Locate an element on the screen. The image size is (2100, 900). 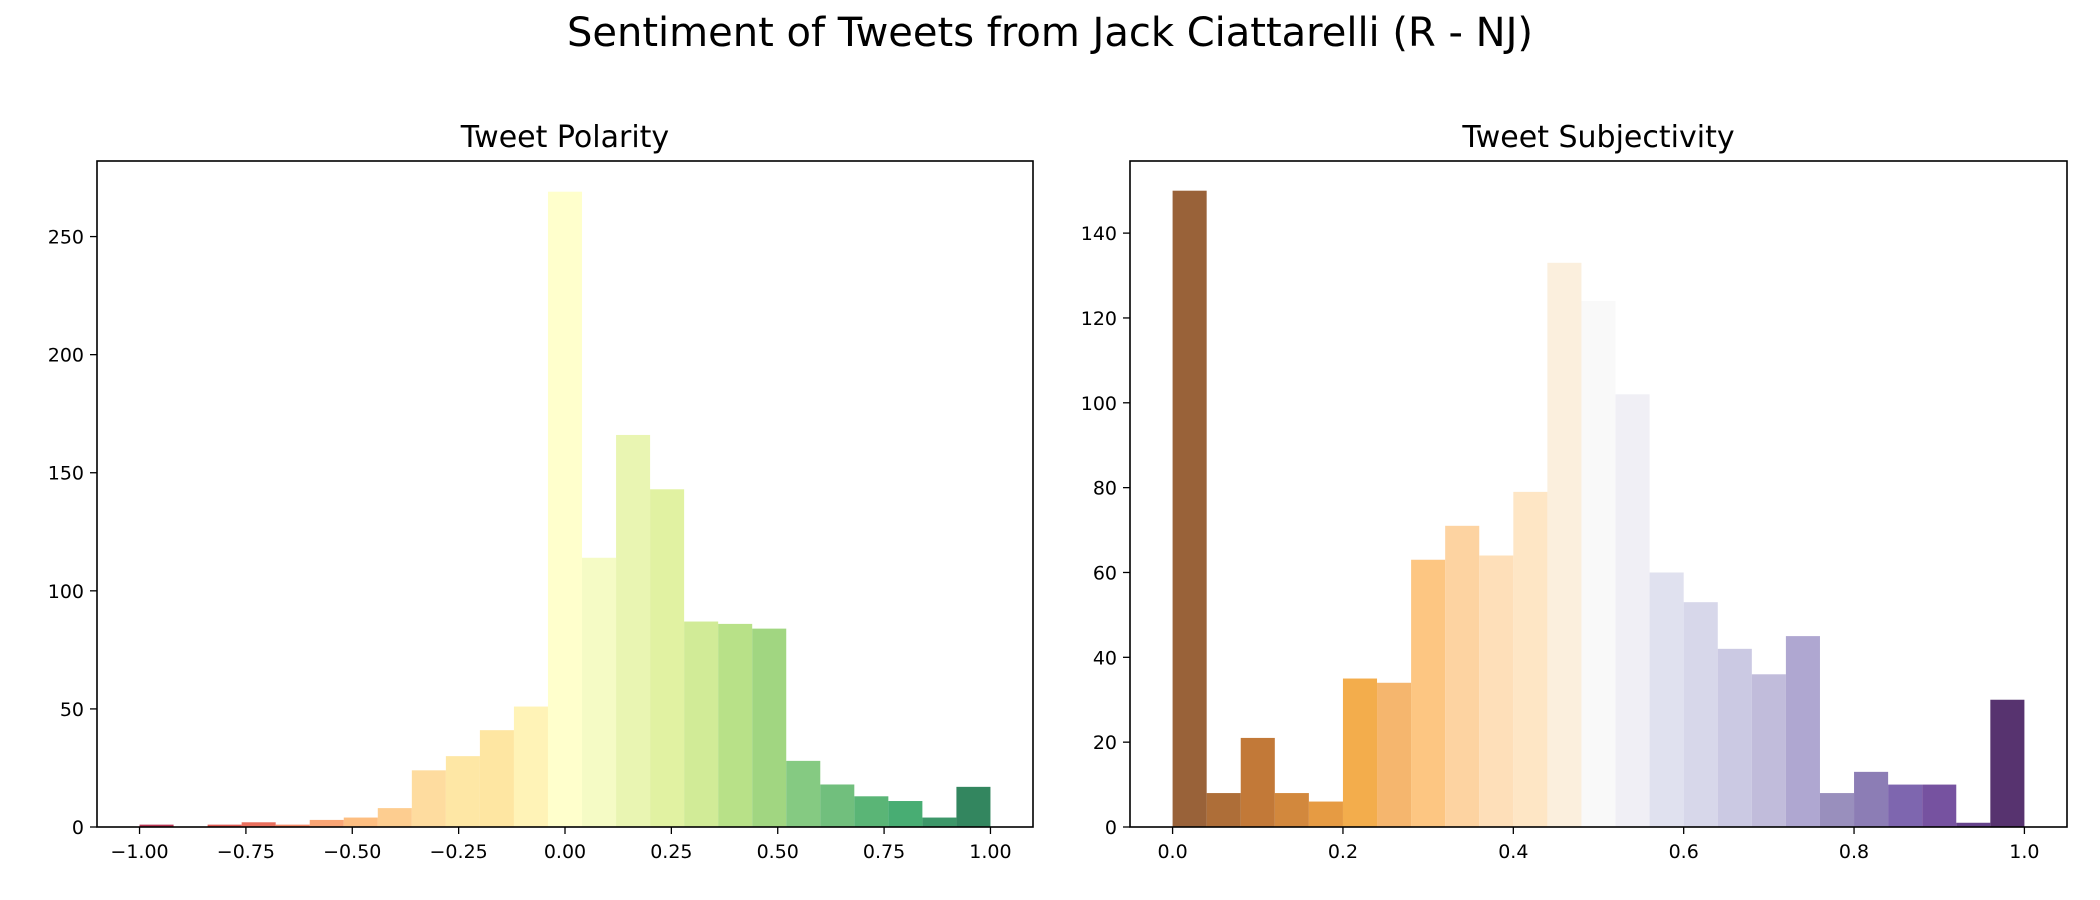
chart1-xtick-label-6: 0.50 is located at coordinates (778, 852).